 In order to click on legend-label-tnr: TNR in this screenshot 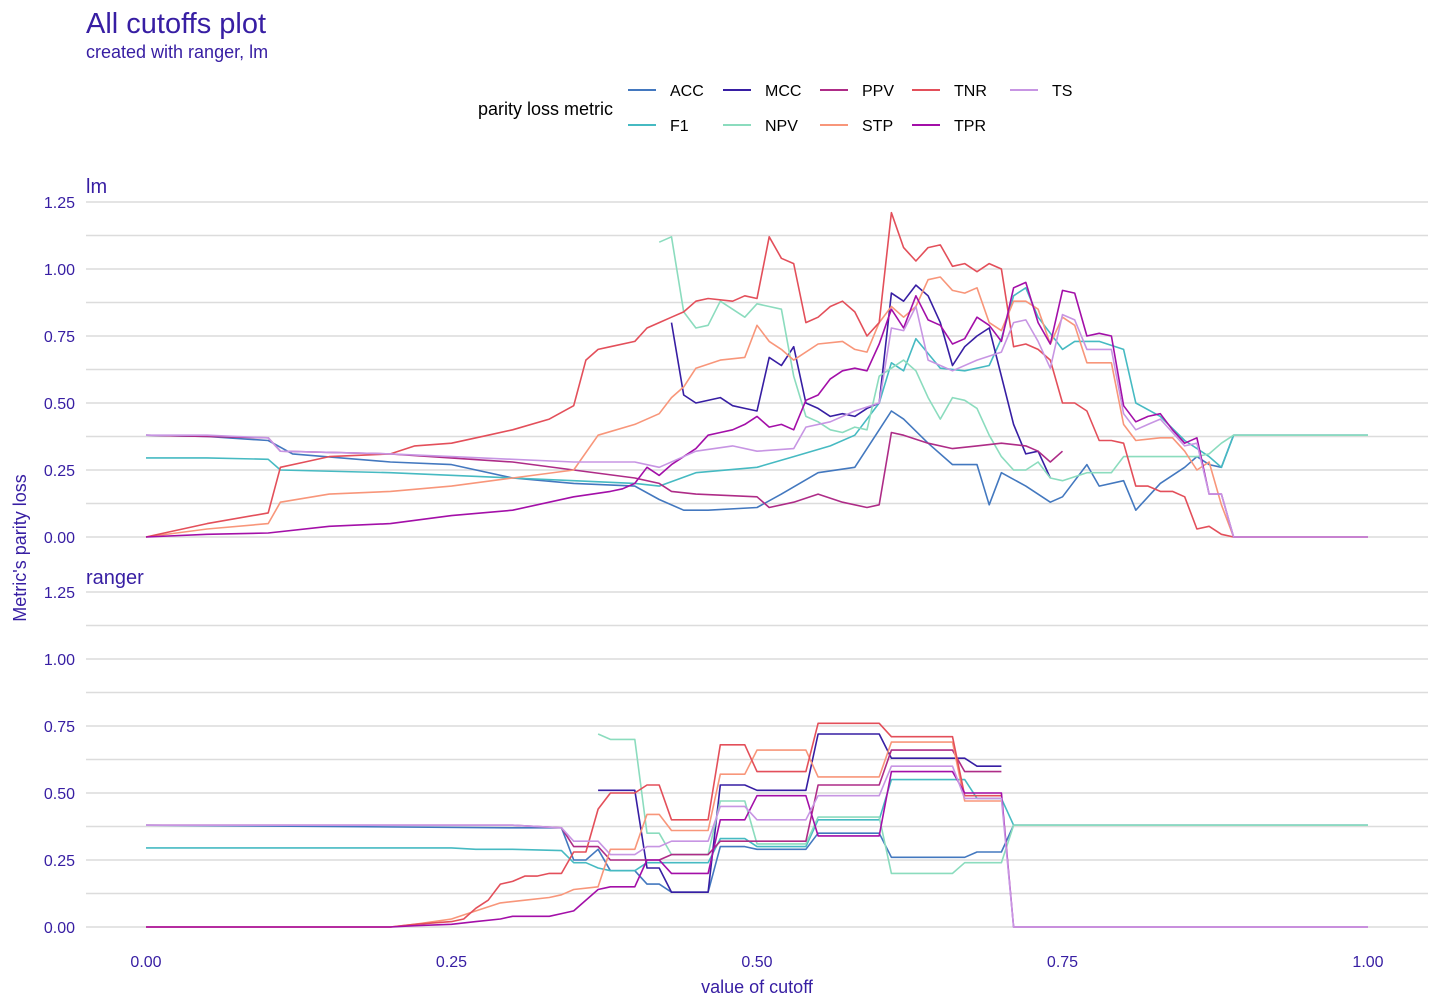, I will do `click(970, 91)`.